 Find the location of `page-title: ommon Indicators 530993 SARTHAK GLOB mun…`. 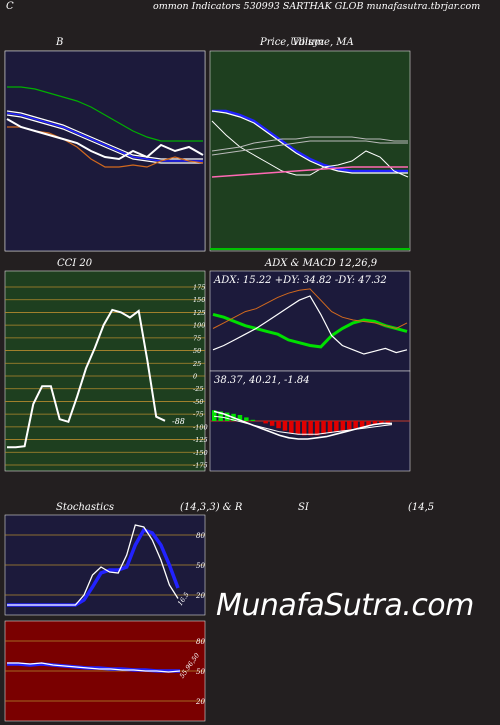

page-title: ommon Indicators 530993 SARTHAK GLOB mun… is located at coordinates (317, 6).